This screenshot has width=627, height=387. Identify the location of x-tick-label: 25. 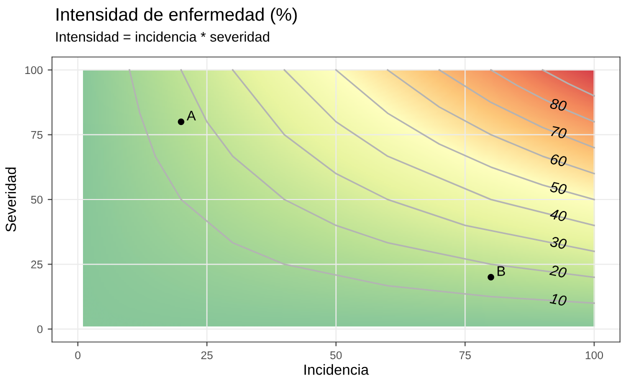
(207, 355).